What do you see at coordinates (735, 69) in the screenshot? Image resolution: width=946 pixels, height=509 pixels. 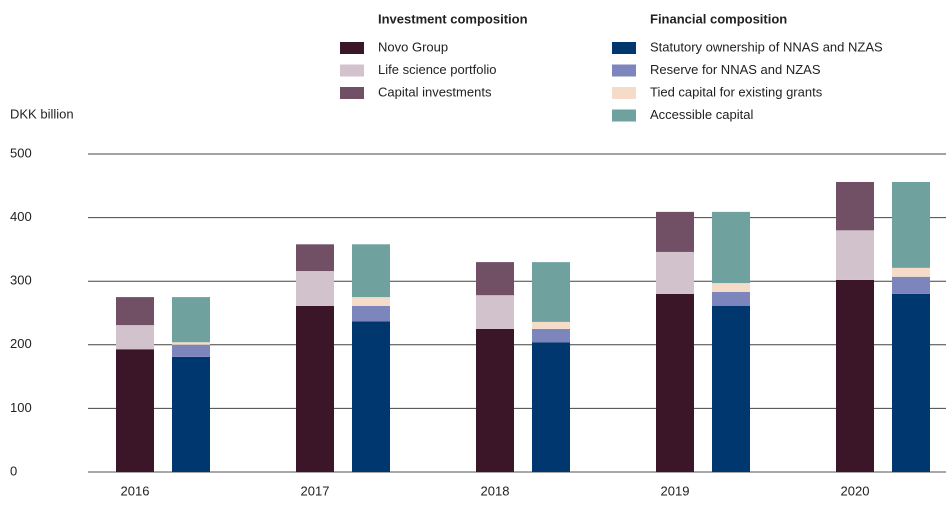 I see `legend-label: Reserve for NNAS and NZAS` at bounding box center [735, 69].